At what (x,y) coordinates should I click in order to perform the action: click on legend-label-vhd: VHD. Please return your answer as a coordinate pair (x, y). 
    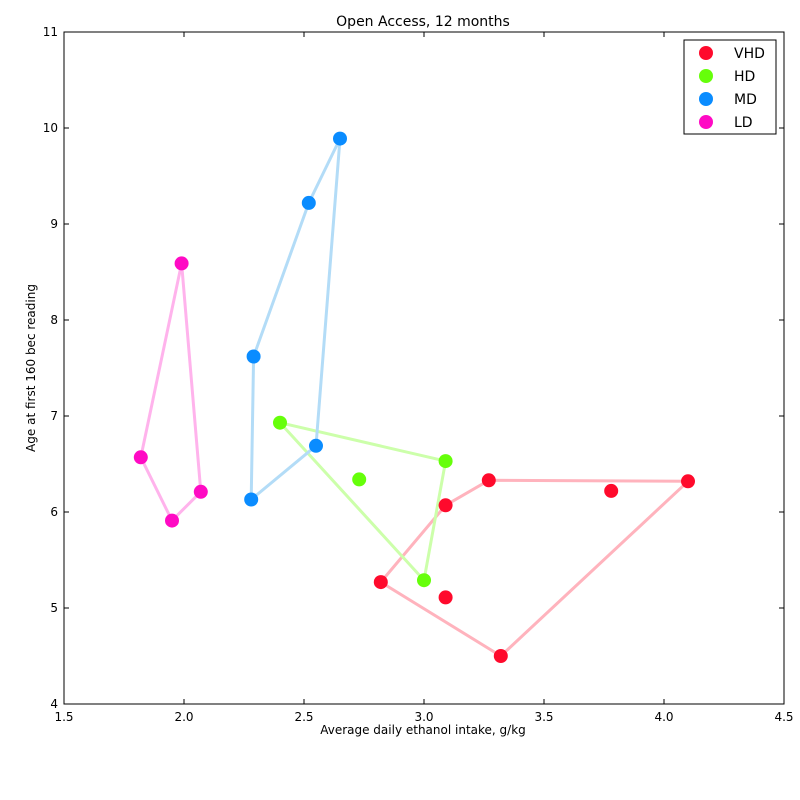
    Looking at the image, I should click on (749, 54).